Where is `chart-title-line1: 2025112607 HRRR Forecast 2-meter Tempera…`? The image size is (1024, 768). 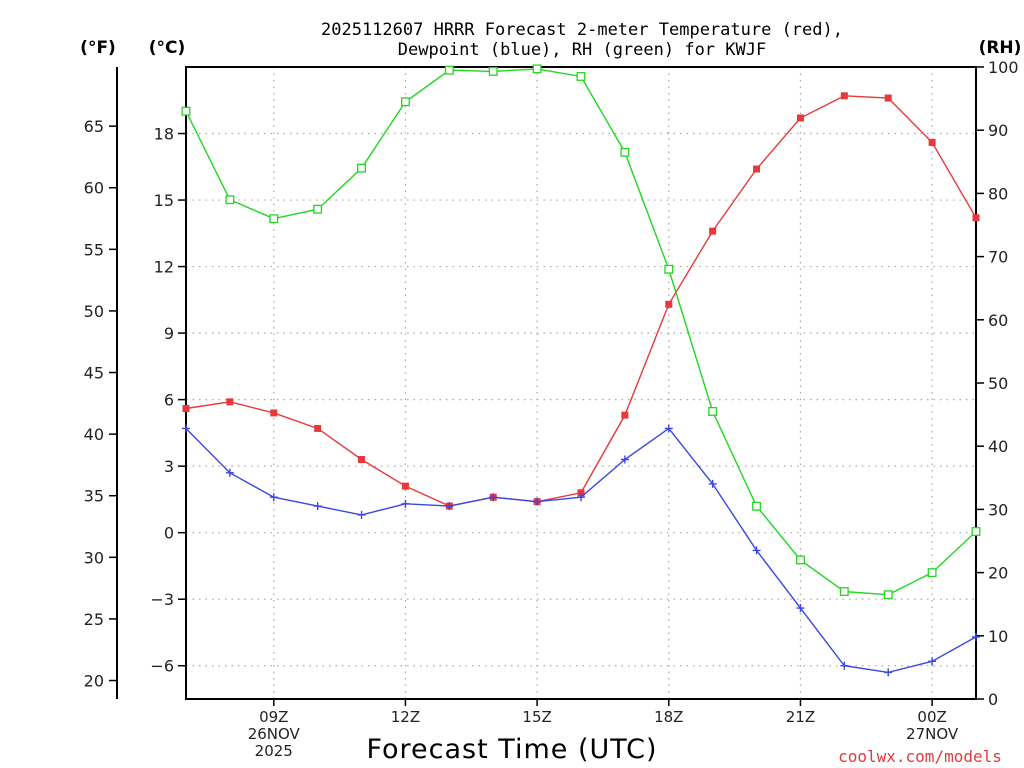
chart-title-line1: 2025112607 HRRR Forecast 2-meter Tempera… is located at coordinates (582, 30).